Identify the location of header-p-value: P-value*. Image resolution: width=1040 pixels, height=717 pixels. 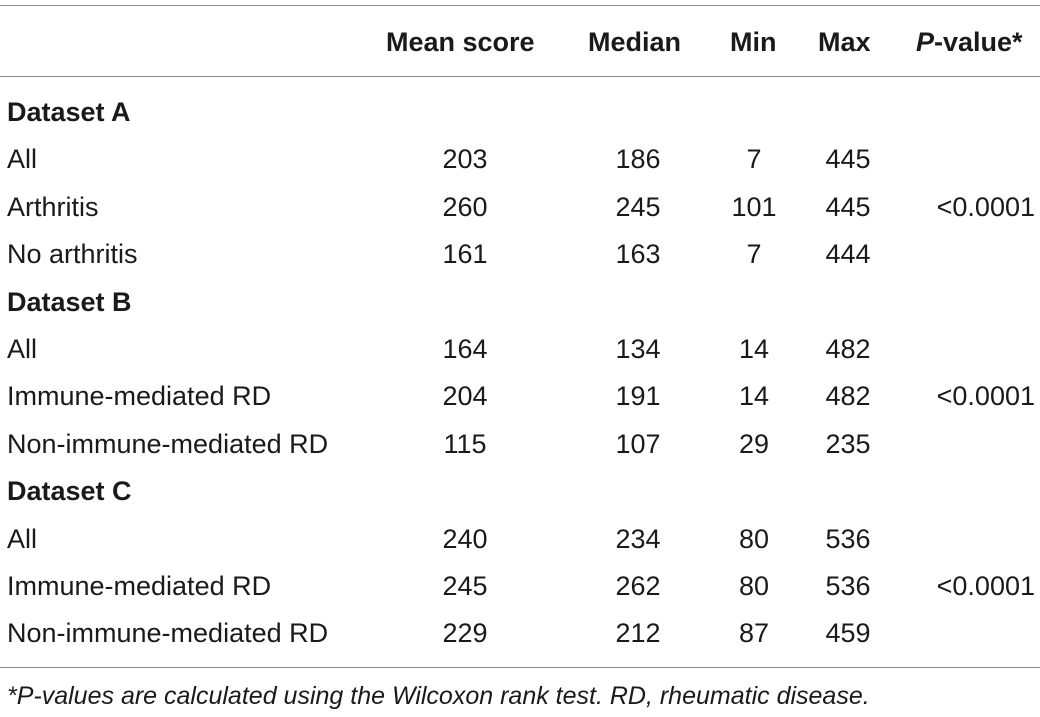
(969, 42).